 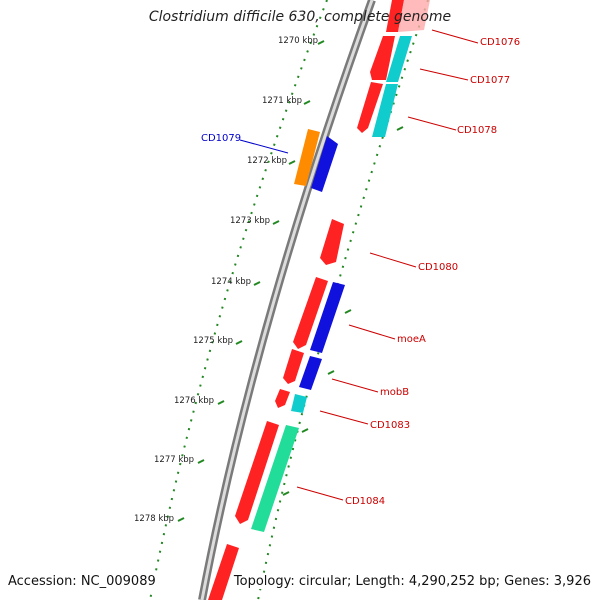 What do you see at coordinates (154, 519) in the screenshot?
I see `kbp-label: 1278 kbp` at bounding box center [154, 519].